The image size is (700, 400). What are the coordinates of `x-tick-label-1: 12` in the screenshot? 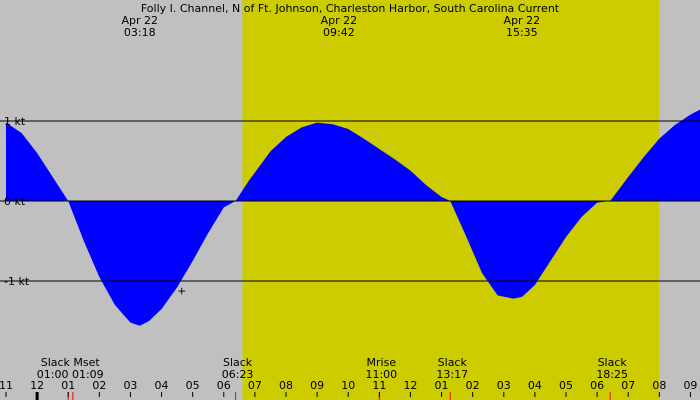 It's located at (37, 385).